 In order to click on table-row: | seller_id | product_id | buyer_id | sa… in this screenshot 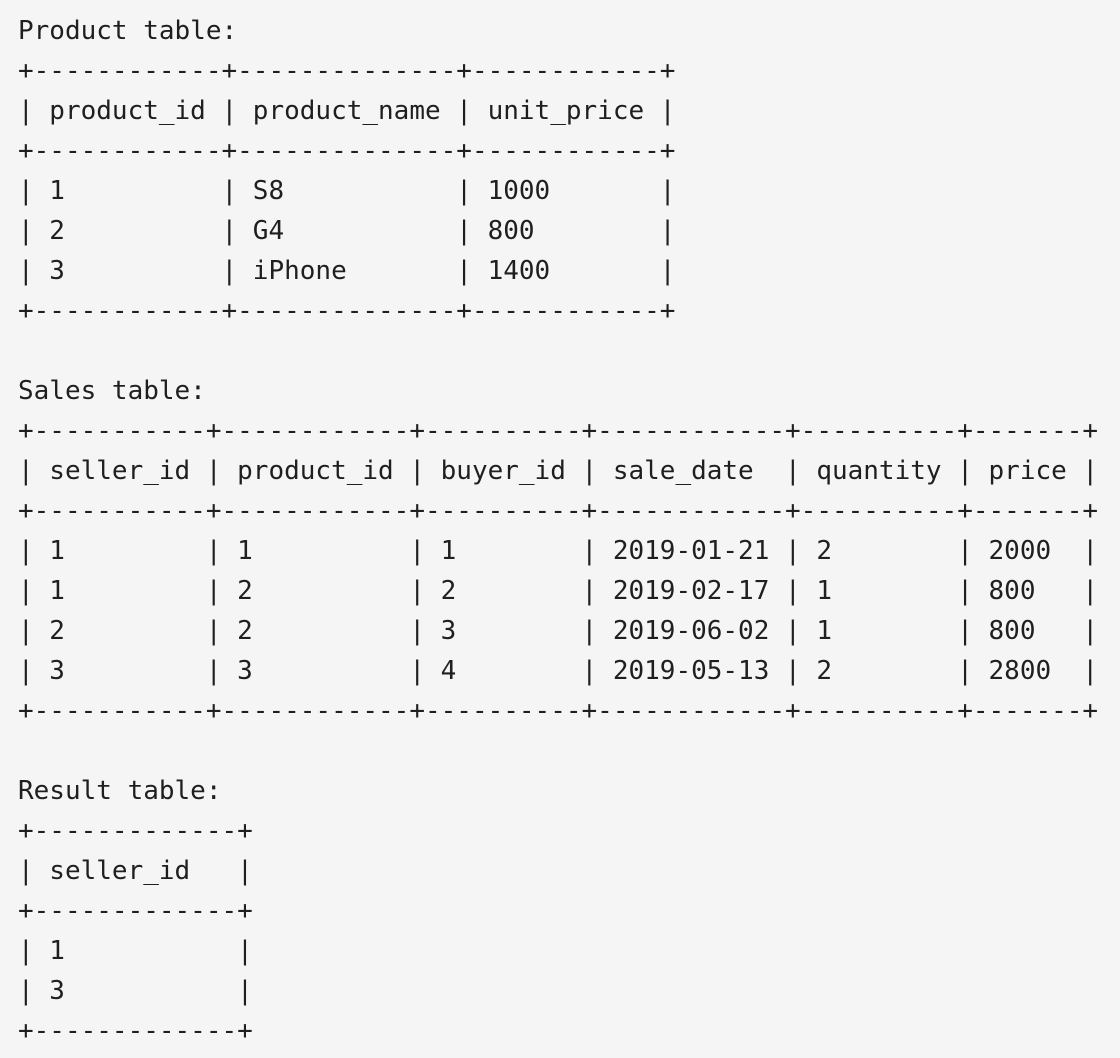, I will do `click(558, 471)`.